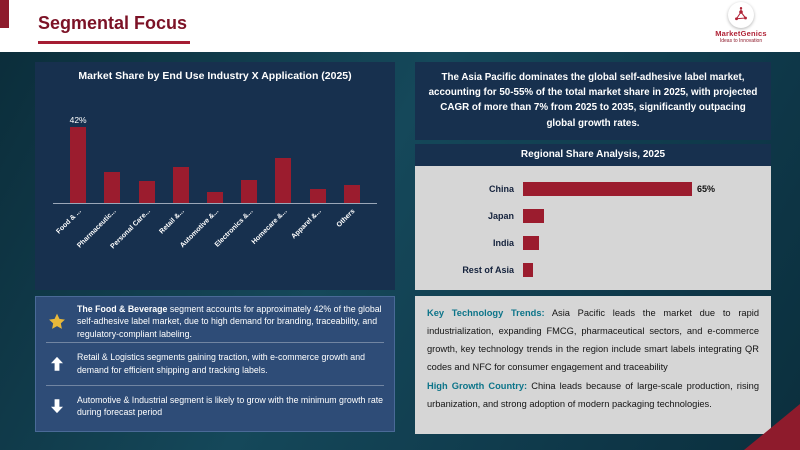 This screenshot has width=800, height=450. What do you see at coordinates (352, 235) in the screenshot?
I see `x-label-slot: Others` at bounding box center [352, 235].